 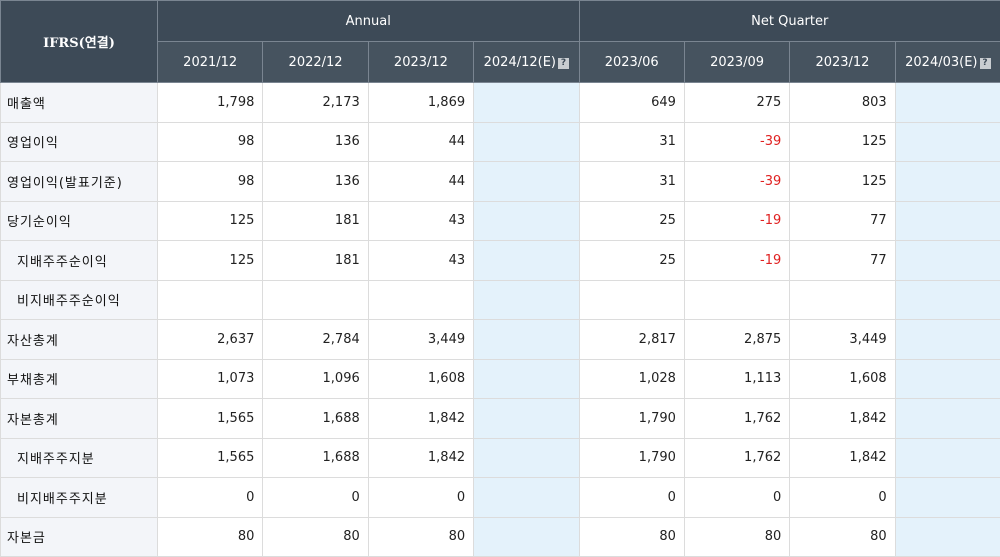 What do you see at coordinates (315, 62) in the screenshot?
I see `annual-period-header: 2022/12` at bounding box center [315, 62].